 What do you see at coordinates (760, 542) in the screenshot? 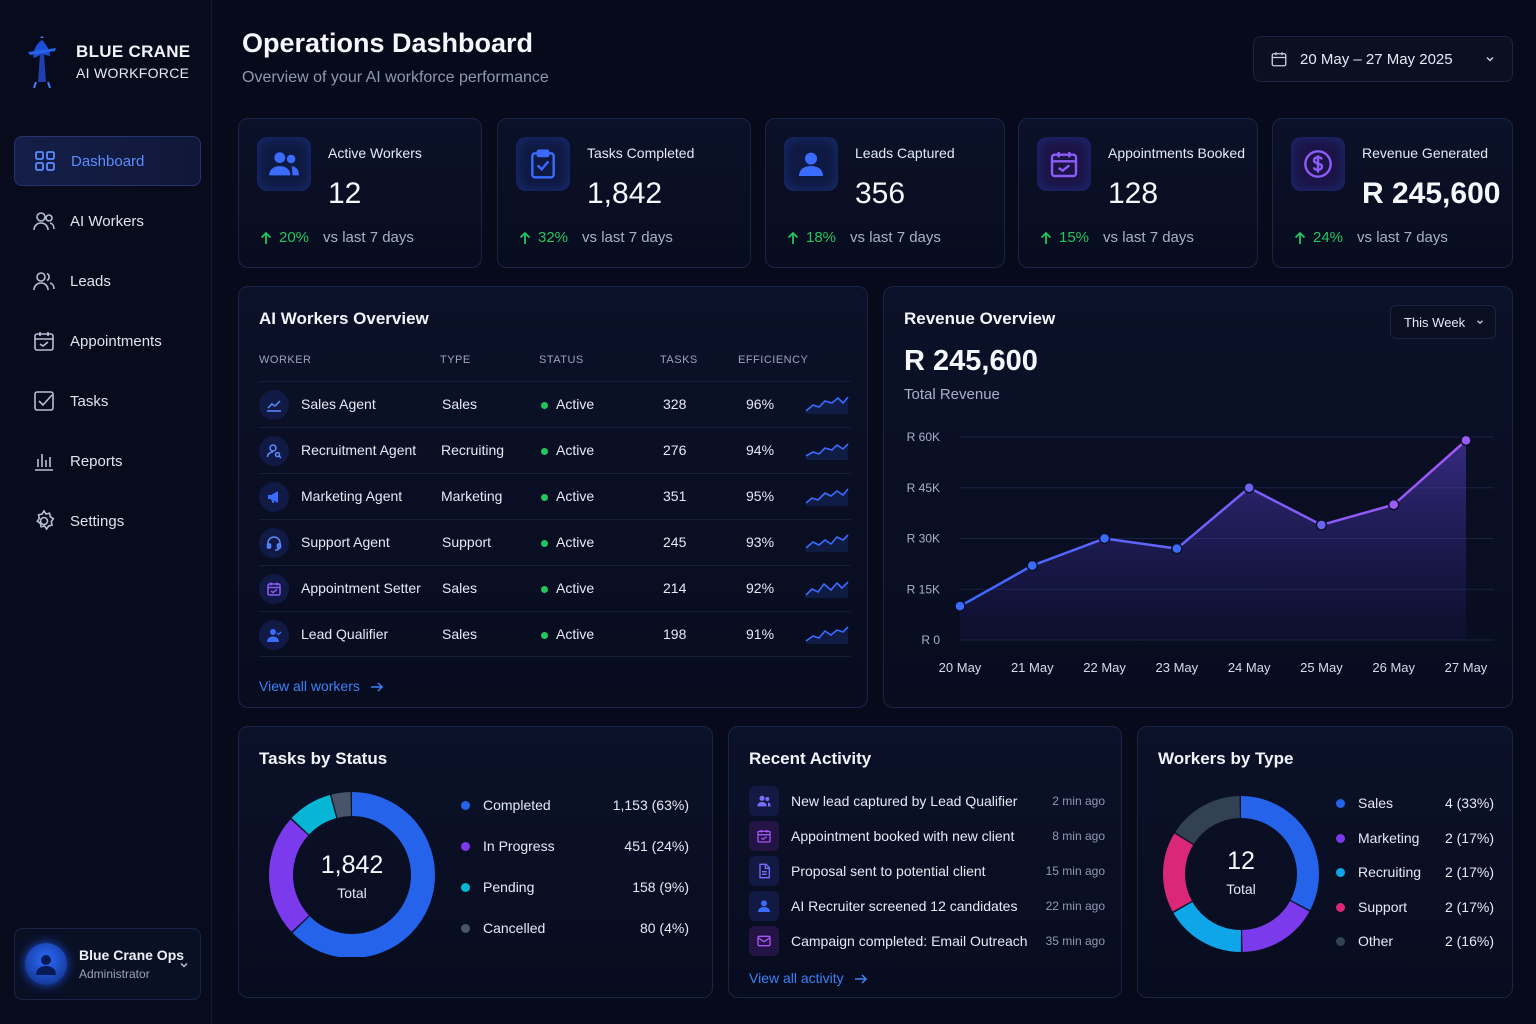
I see `worker-efficiency: 93%` at bounding box center [760, 542].